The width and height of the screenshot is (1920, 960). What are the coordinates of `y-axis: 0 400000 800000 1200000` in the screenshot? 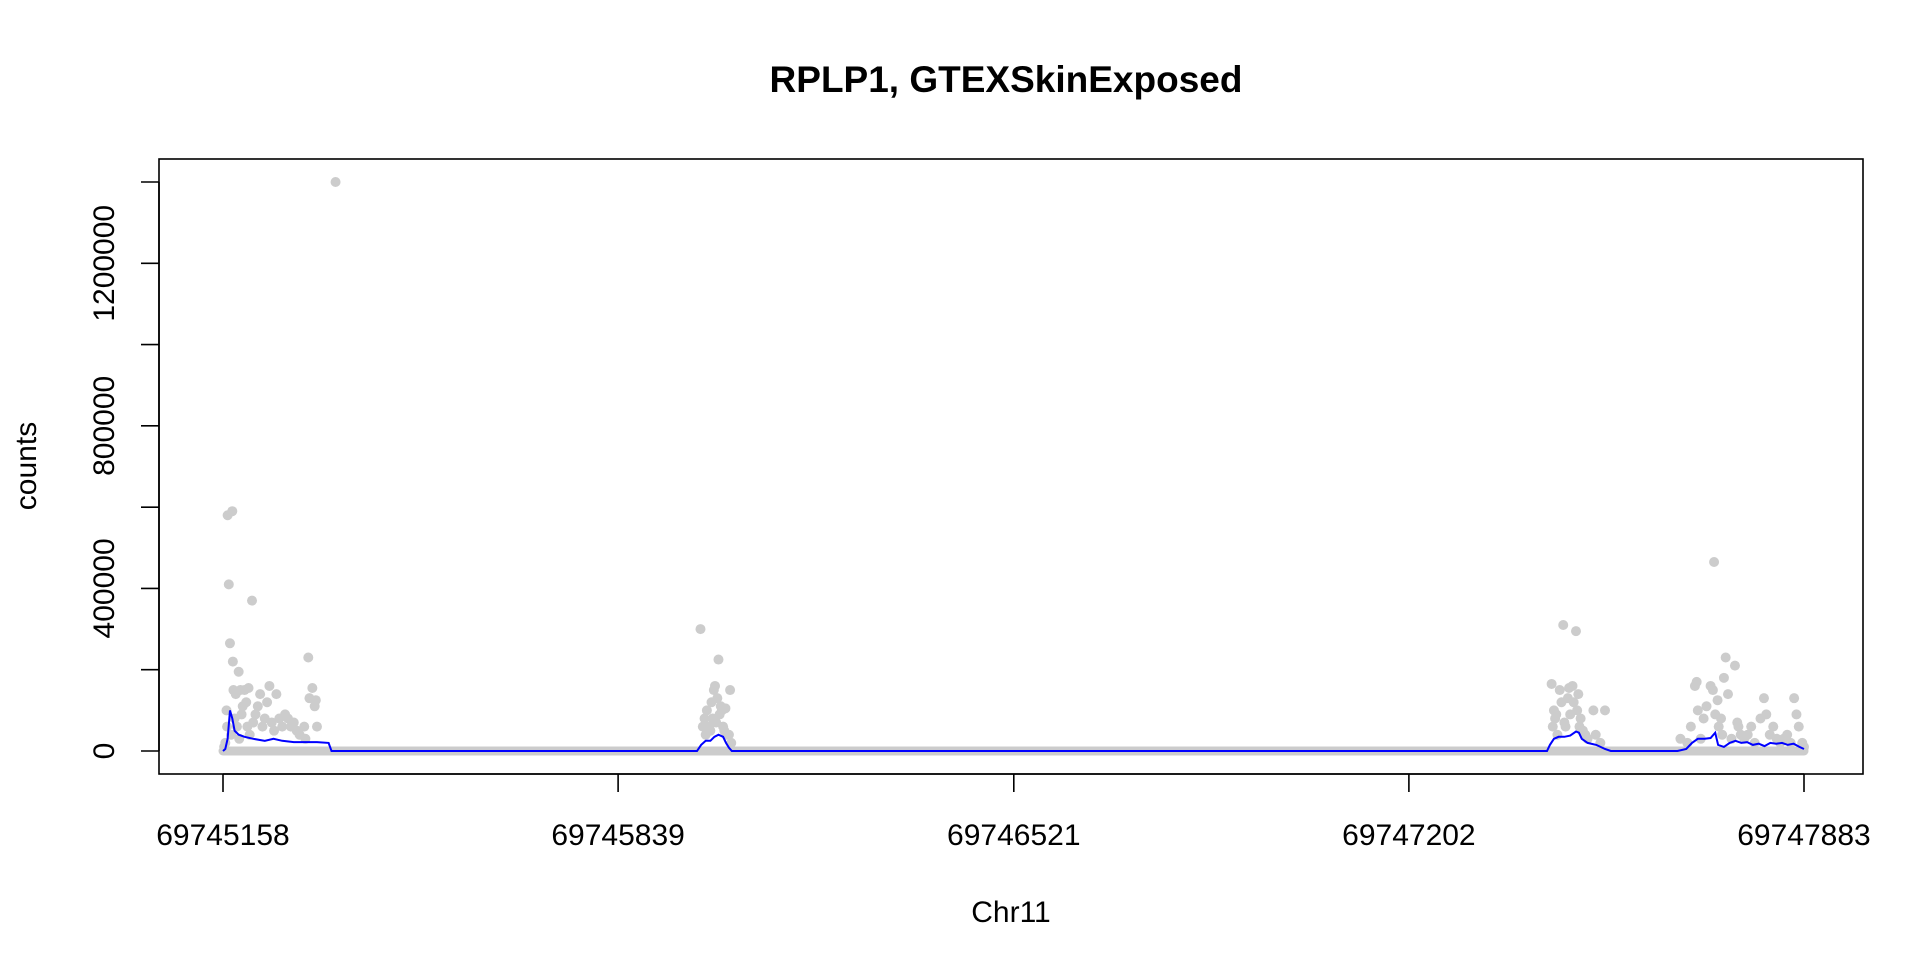 It's located at (124, 470).